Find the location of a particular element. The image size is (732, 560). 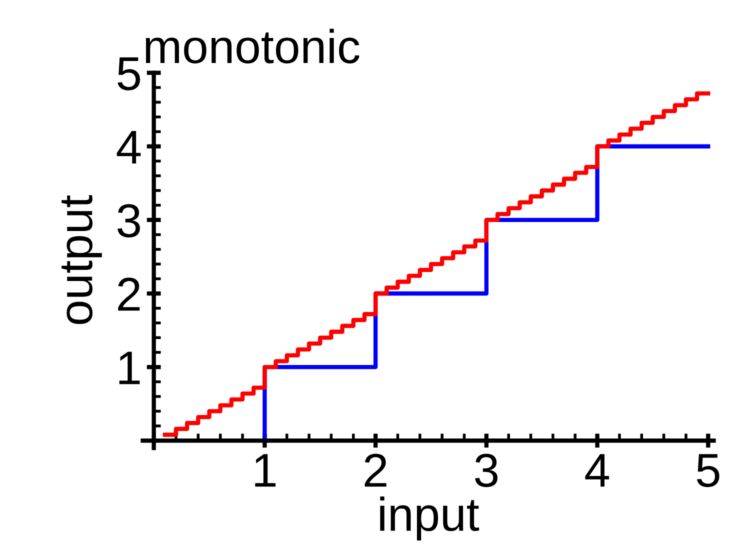

y-tick-label: 3 is located at coordinates (129, 221).